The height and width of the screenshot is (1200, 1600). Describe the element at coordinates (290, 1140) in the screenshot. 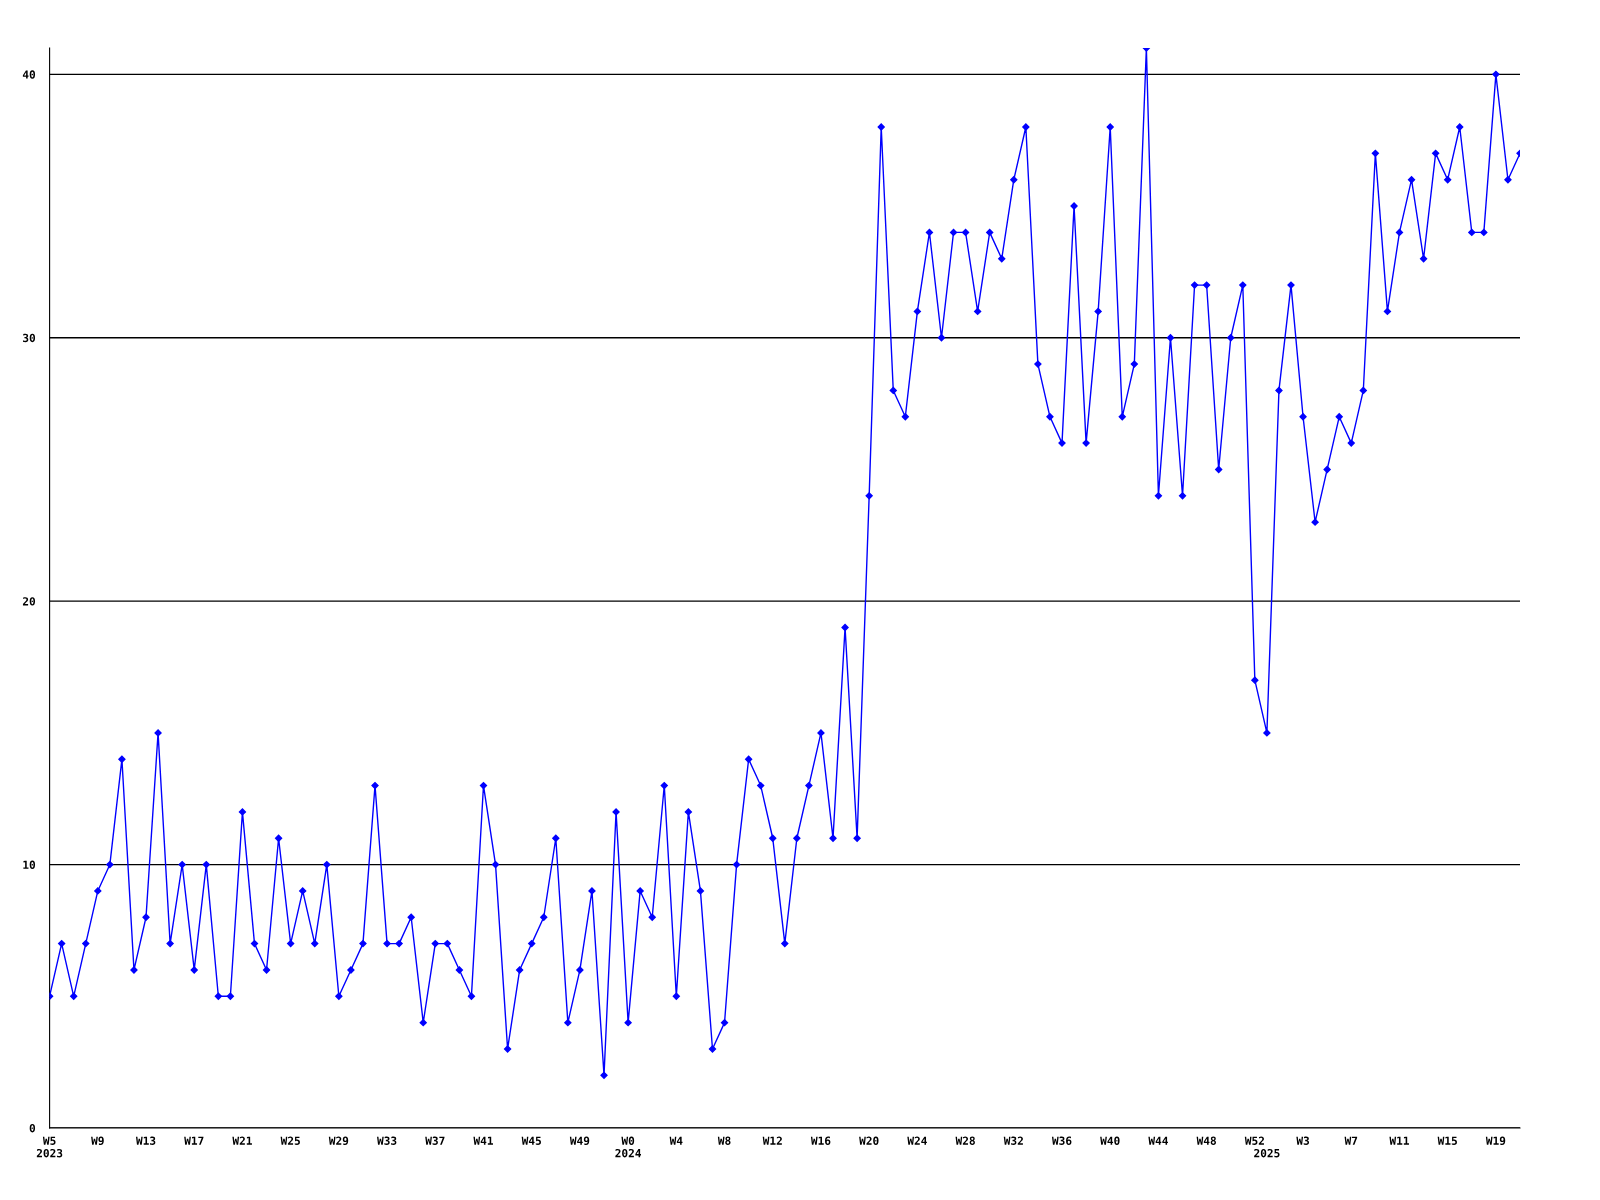

I see `x-tick-label: W25` at that location.